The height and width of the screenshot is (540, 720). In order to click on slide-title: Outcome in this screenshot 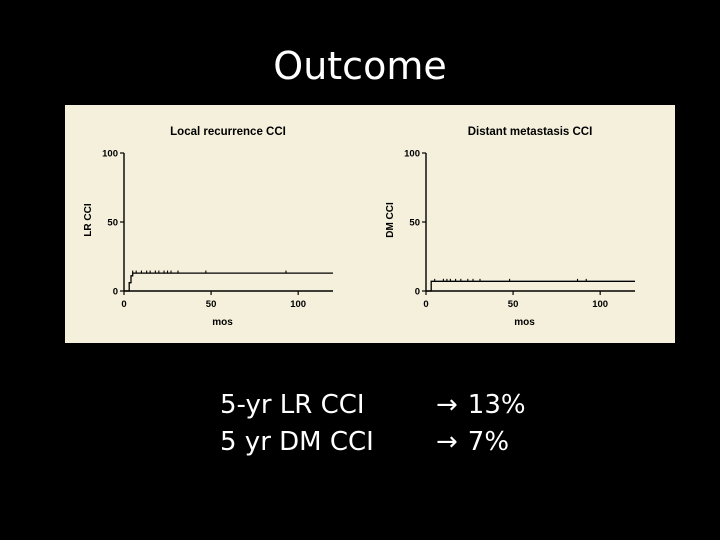, I will do `click(360, 66)`.